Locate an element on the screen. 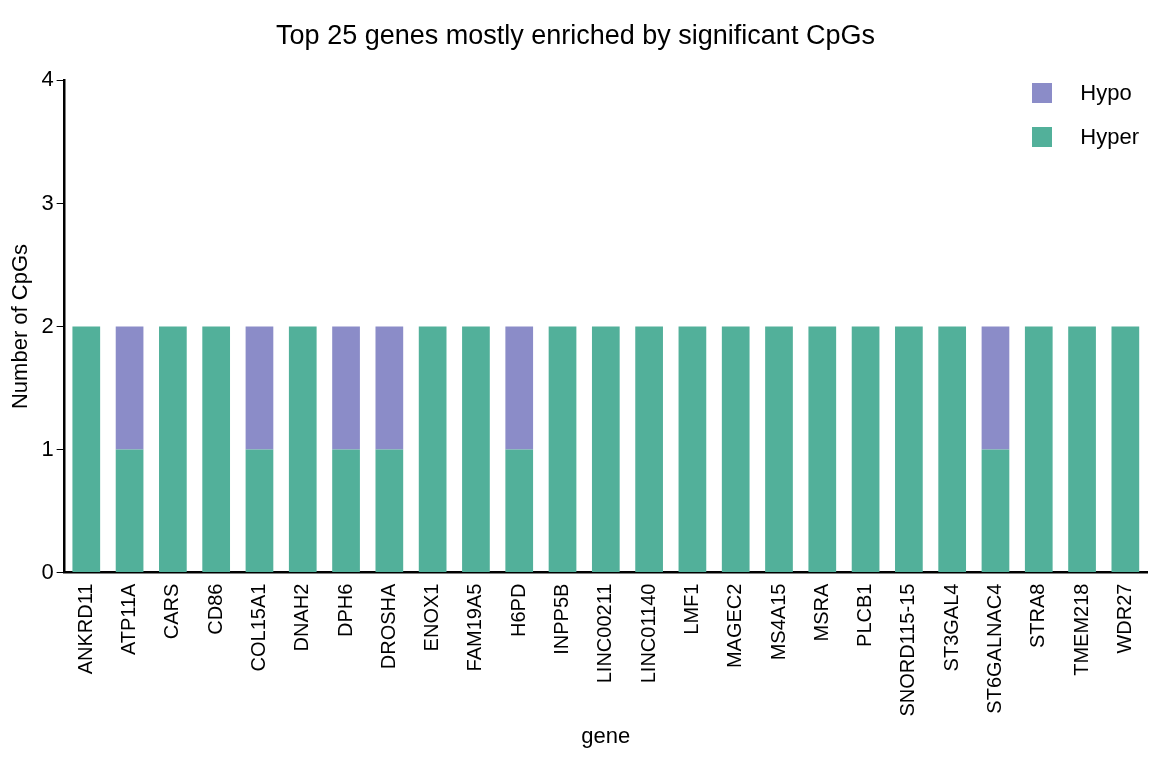 Image resolution: width=1153 pixels, height=758 pixels. y-tick-label: 4 is located at coordinates (47, 79).